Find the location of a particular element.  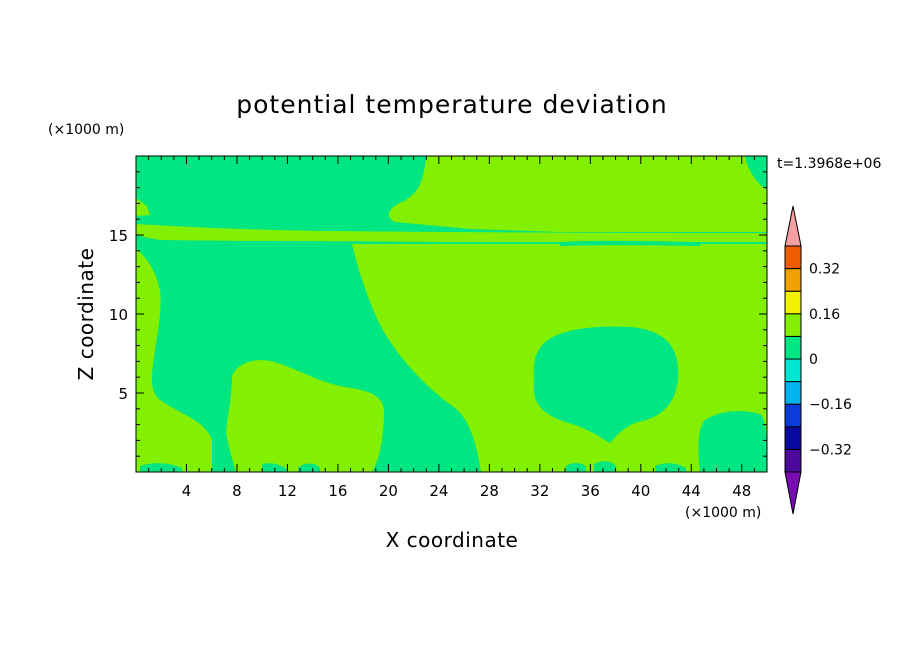

region-band-15km is located at coordinates (451, 233).